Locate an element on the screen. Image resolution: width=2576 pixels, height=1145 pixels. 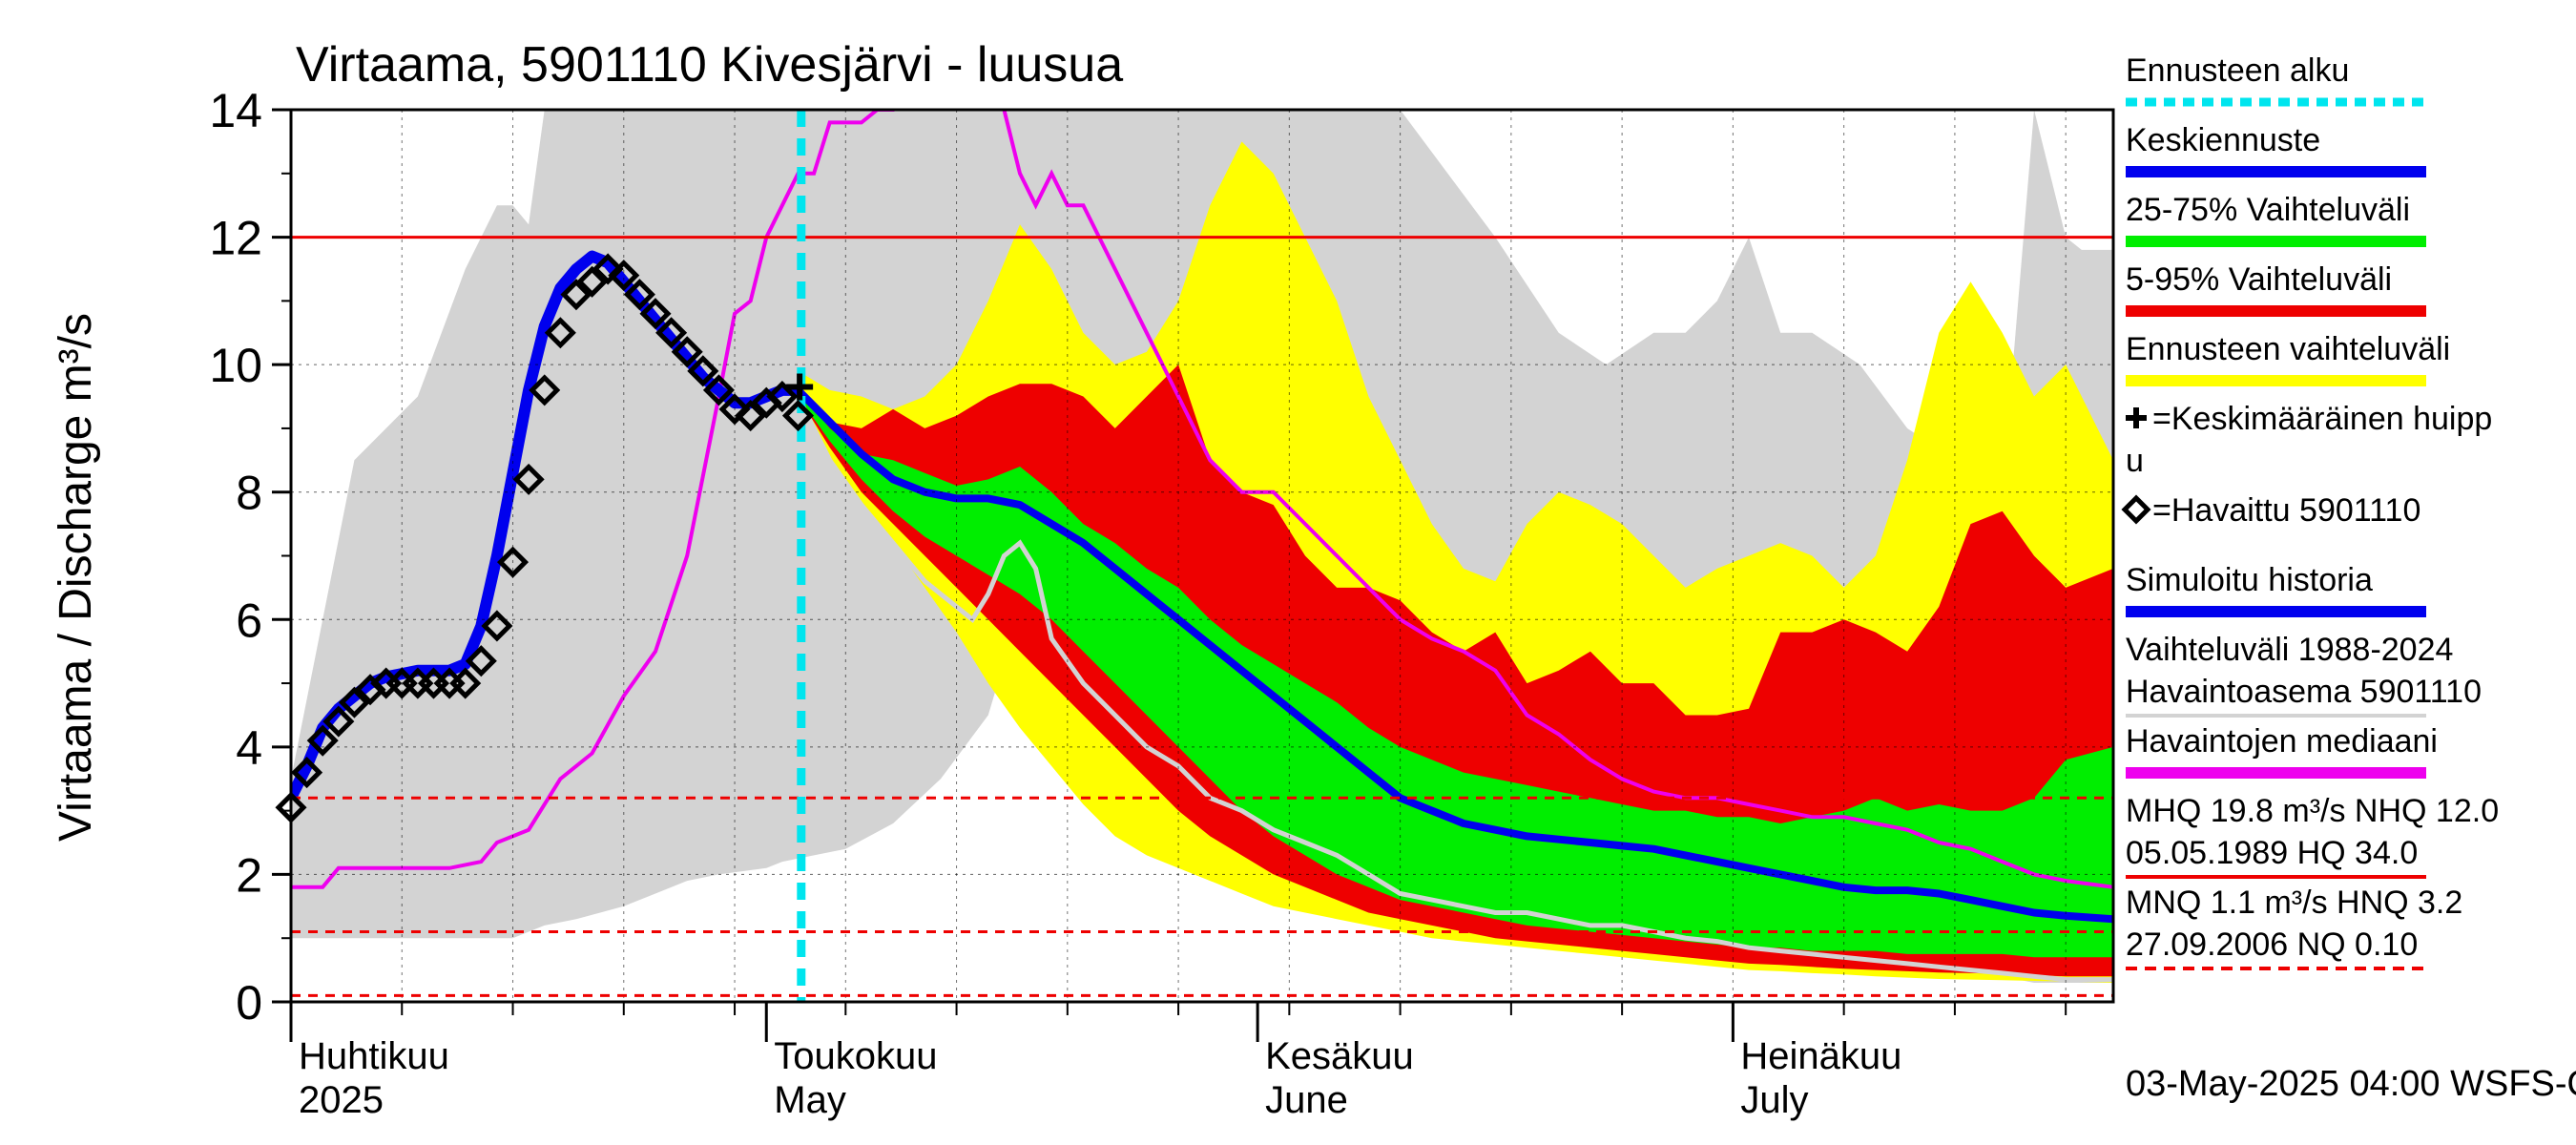
y-tick-label: 8 is located at coordinates (249, 493).